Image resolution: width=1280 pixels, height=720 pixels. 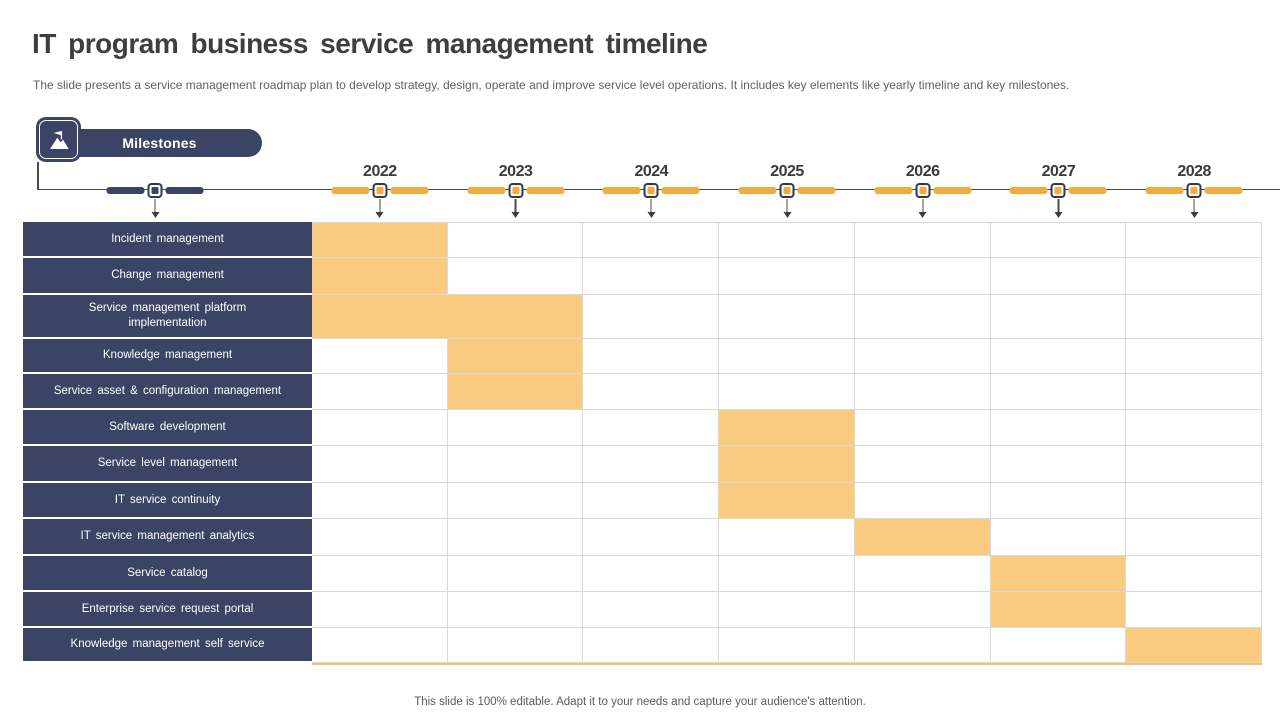 I want to click on timeline-year-2023: 2023, so click(x=516, y=190).